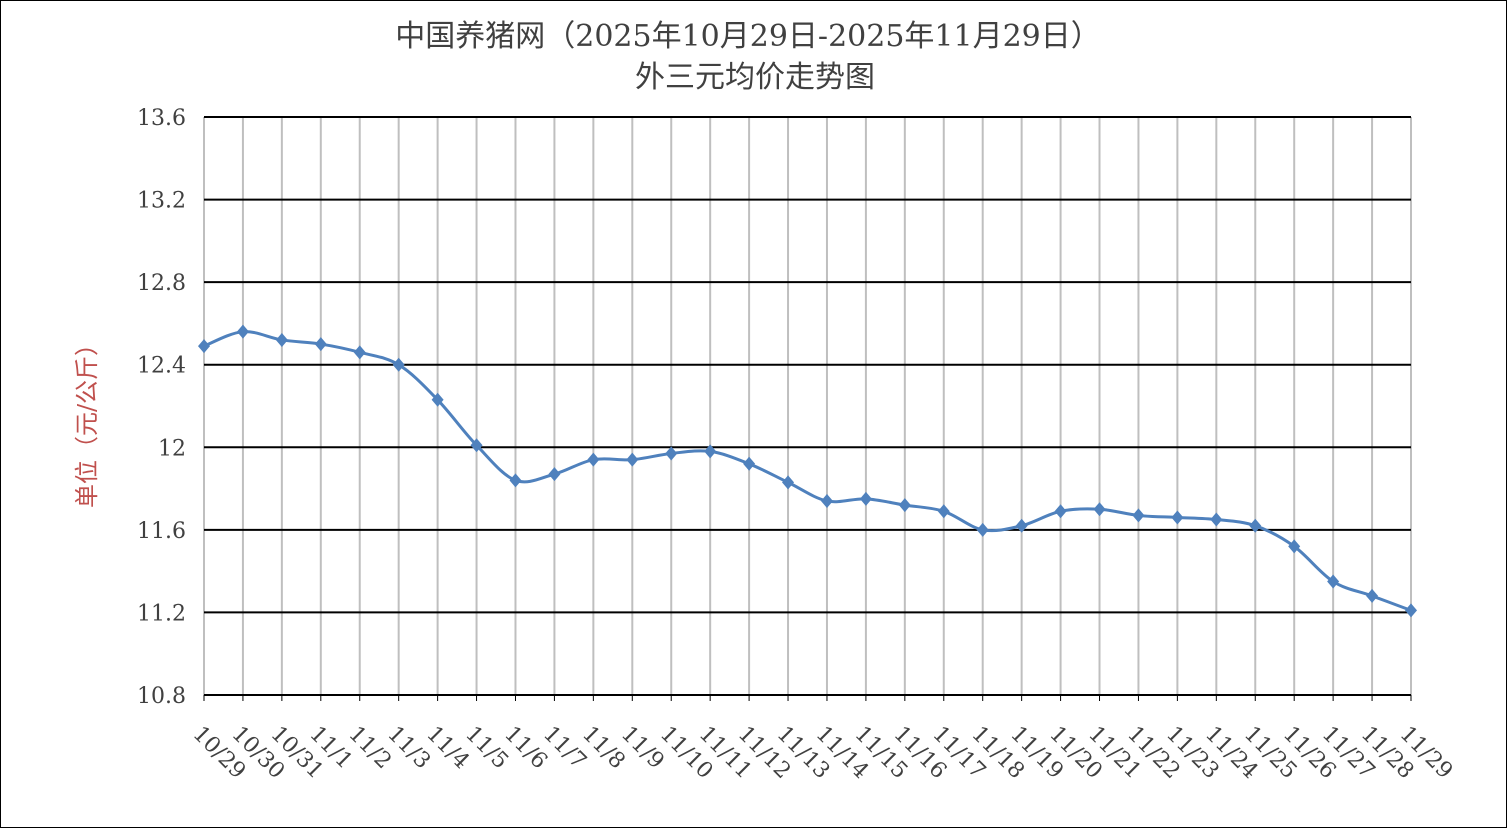 Image resolution: width=1507 pixels, height=828 pixels. What do you see at coordinates (161, 366) in the screenshot?
I see `y-tick-label: 12.4` at bounding box center [161, 366].